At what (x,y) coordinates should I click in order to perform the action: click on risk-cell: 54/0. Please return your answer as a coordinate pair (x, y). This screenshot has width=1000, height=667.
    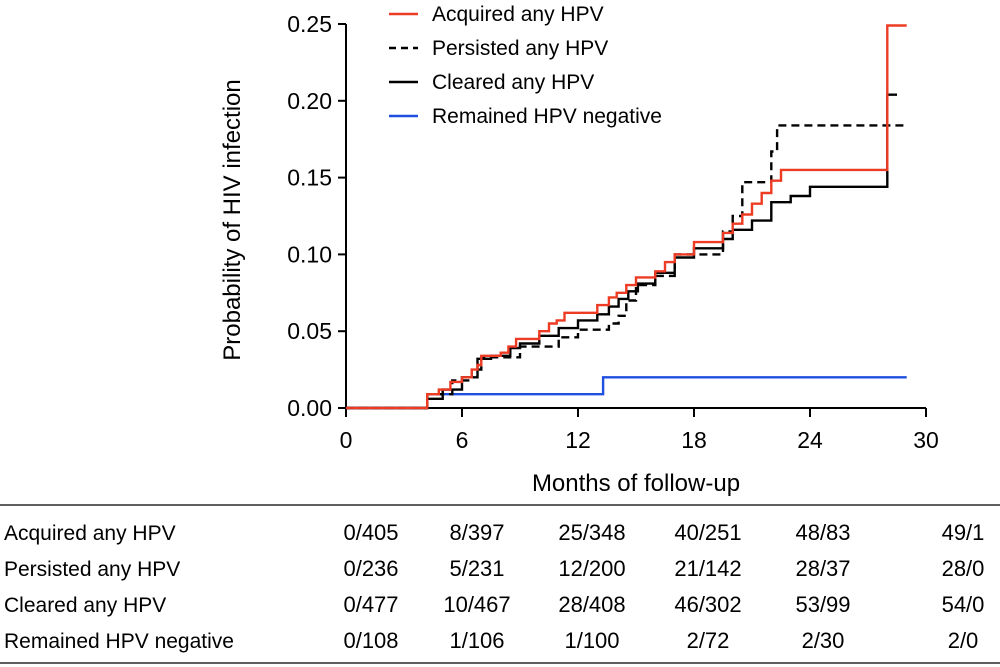
    Looking at the image, I should click on (963, 604).